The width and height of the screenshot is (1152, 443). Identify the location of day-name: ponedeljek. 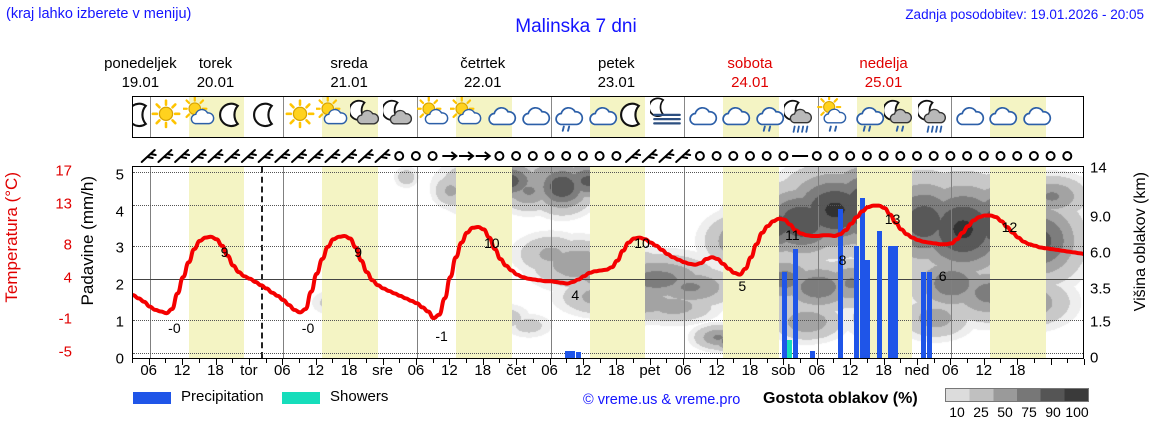
(140, 63).